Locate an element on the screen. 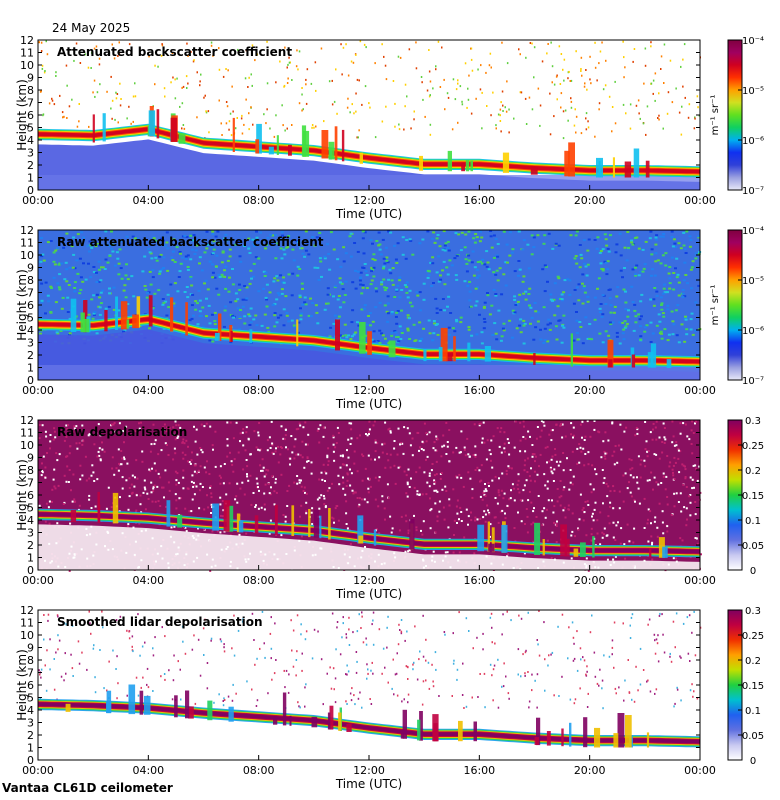 This screenshot has width=780, height=800. y-tick-label: 12 is located at coordinates (27, 230).